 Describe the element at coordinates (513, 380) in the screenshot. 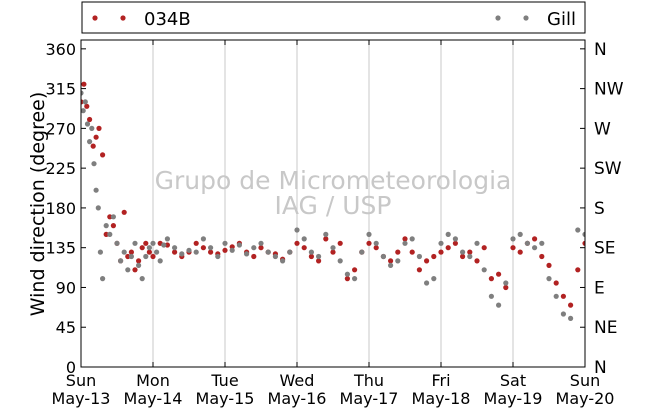

I see `x-tick-label-day: Sat` at that location.